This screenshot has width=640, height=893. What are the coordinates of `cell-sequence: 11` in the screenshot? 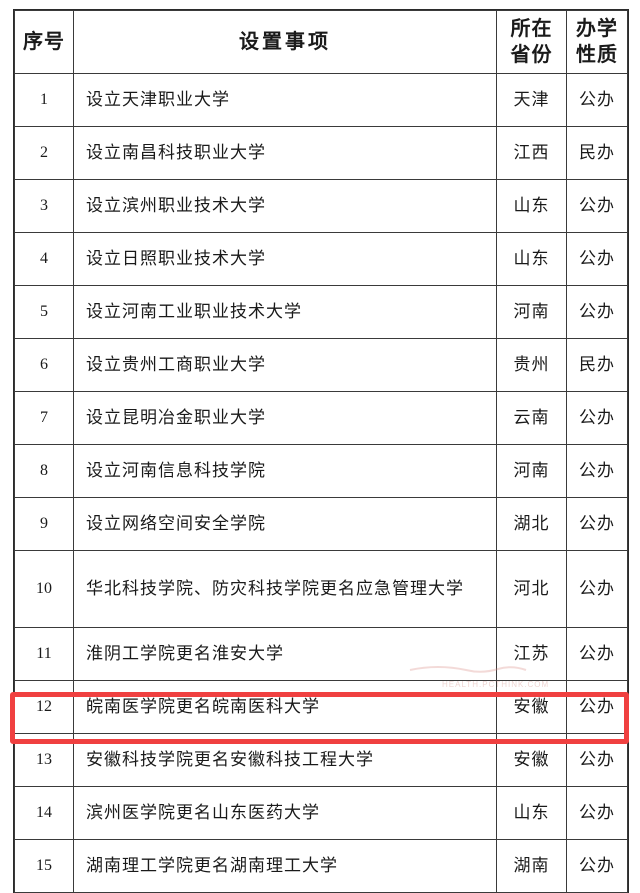 It's located at (44, 654).